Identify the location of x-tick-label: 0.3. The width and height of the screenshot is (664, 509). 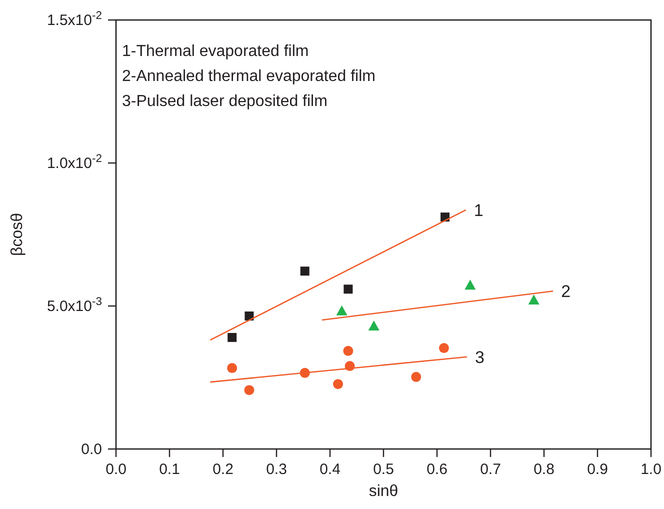
(276, 469).